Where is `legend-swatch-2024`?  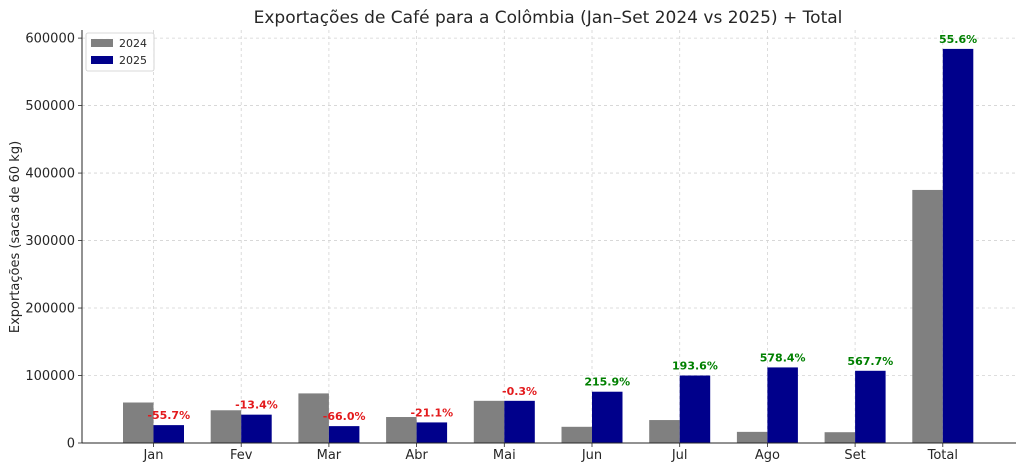
legend-swatch-2024 is located at coordinates (102, 43).